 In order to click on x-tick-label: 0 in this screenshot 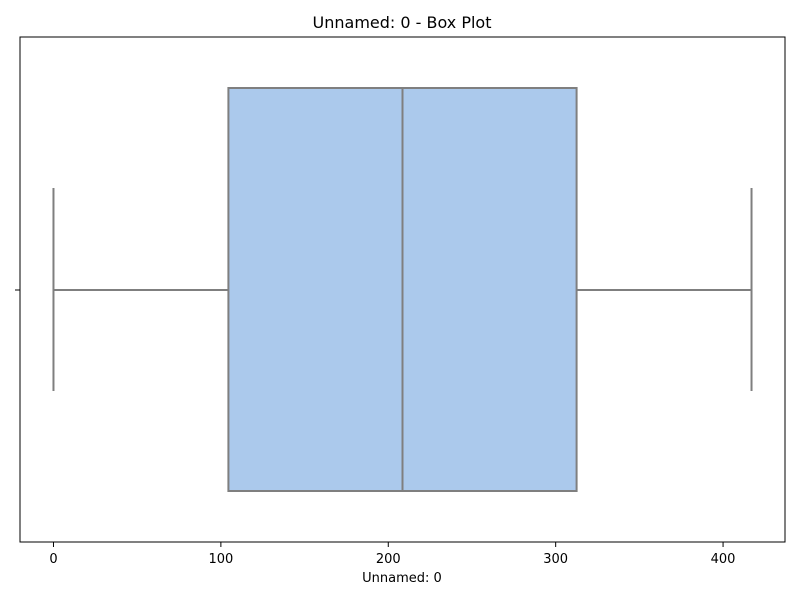, I will do `click(53, 559)`.